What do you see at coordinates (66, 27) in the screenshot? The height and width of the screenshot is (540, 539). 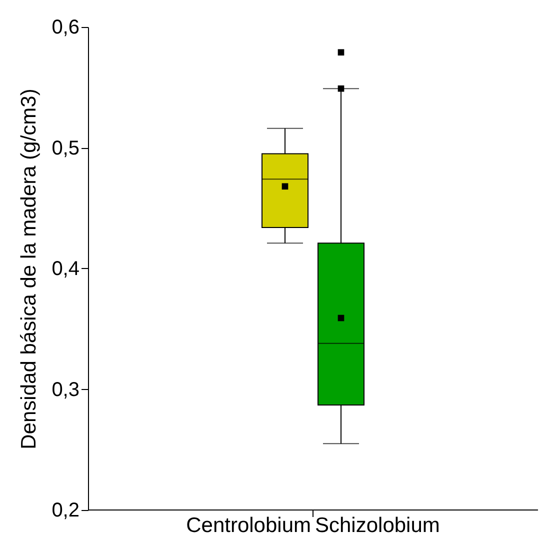 I see `y-tick-label: 0,6` at bounding box center [66, 27].